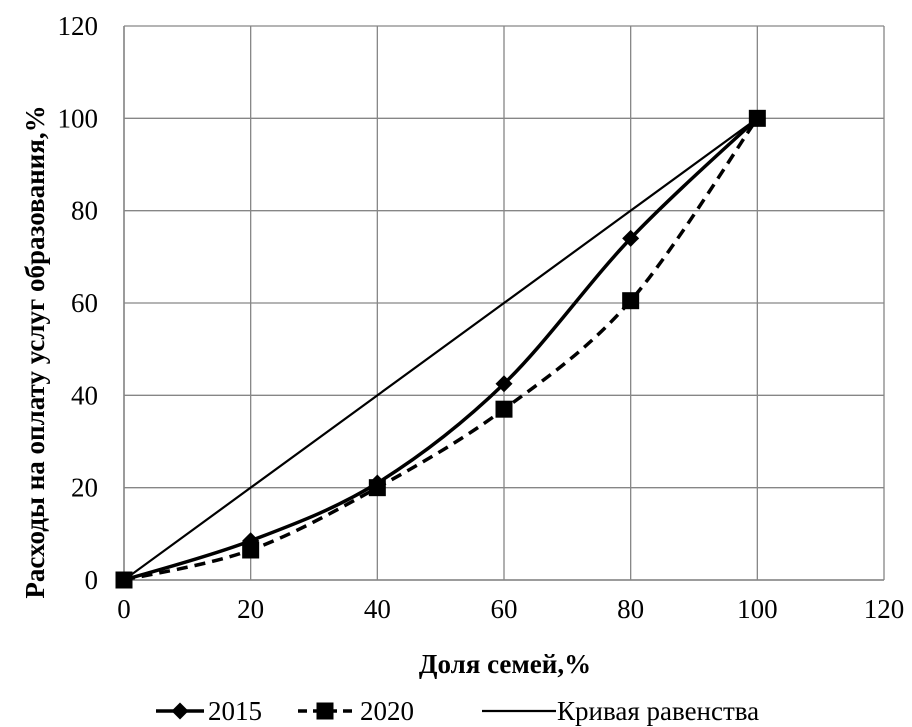  I want to click on legend-label: 2020, so click(387, 711).